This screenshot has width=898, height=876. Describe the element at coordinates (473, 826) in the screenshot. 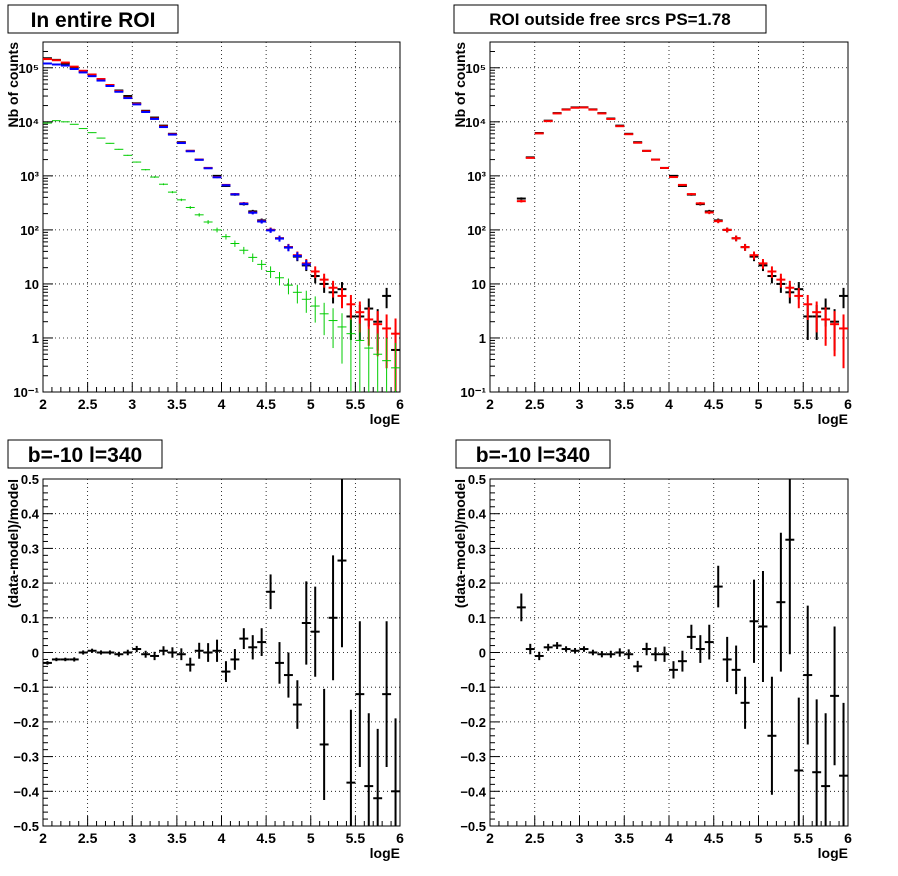

I see `y-tick-label: −0.5` at that location.